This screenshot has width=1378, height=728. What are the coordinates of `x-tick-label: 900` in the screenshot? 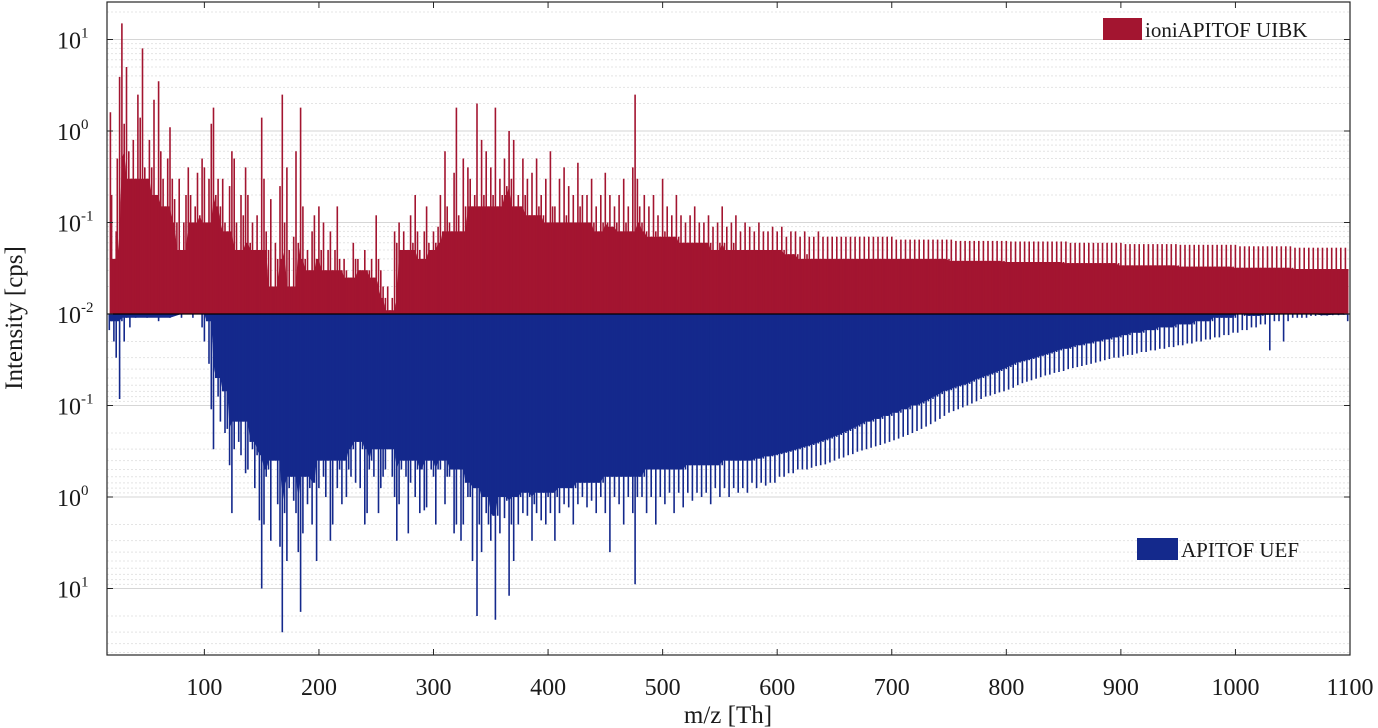 It's located at (1121, 688).